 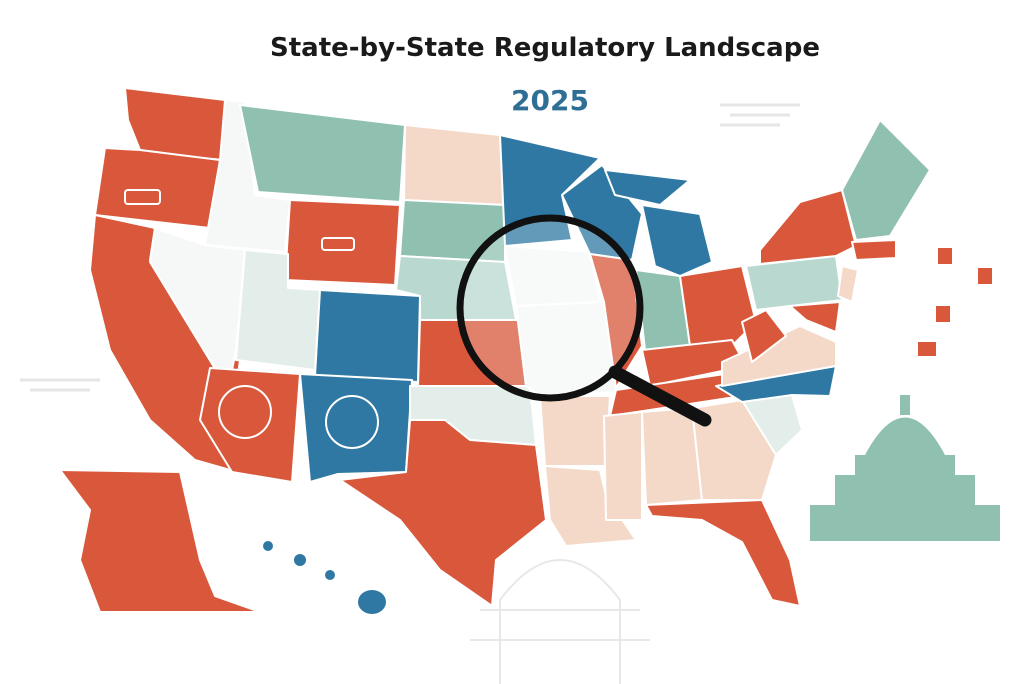 I want to click on title: State-by-State Regulatory Landscape, so click(x=545, y=48).